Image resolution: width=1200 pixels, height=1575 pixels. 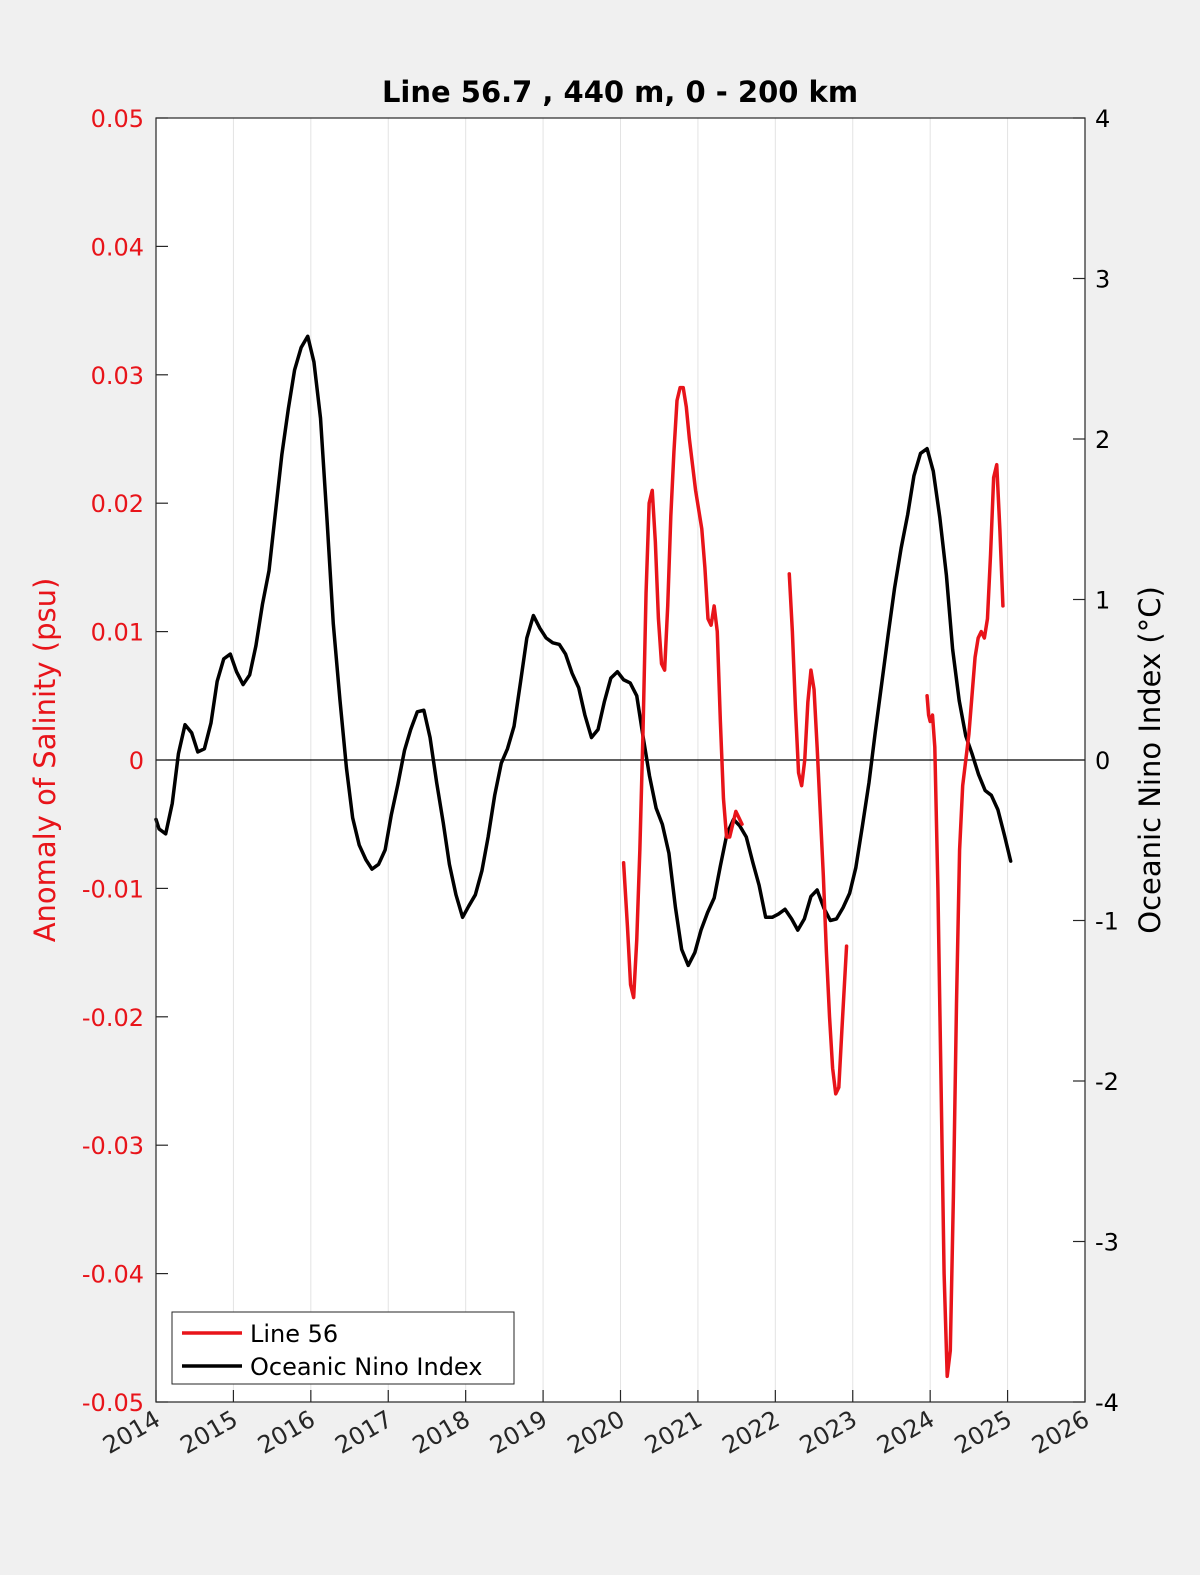 What do you see at coordinates (136, 761) in the screenshot?
I see `left-tick-label: 0` at bounding box center [136, 761].